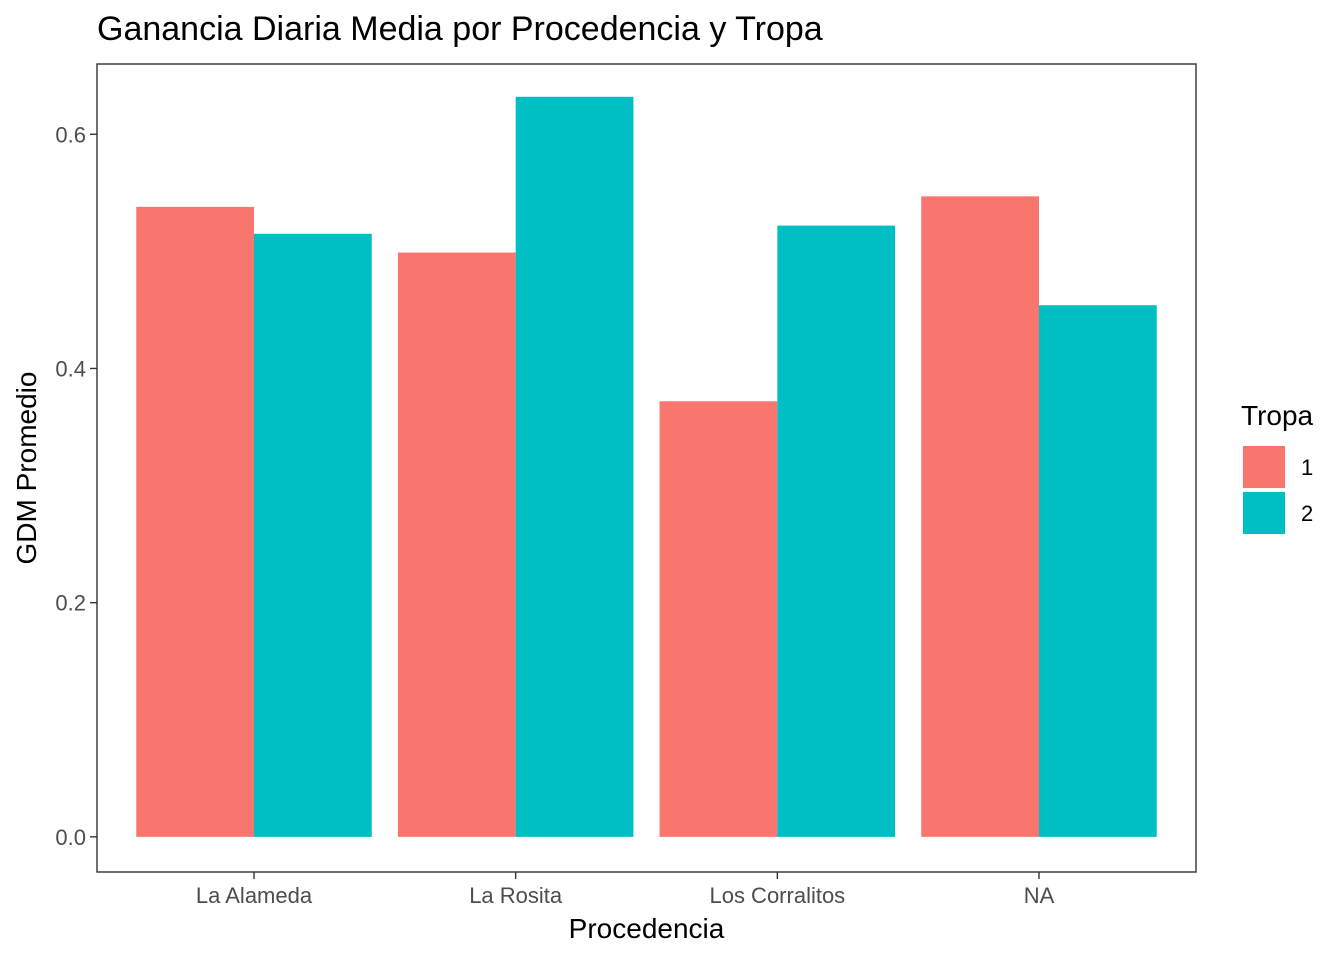 This screenshot has width=1344, height=960. What do you see at coordinates (70, 837) in the screenshot?
I see `y-tick-label: 0.0` at bounding box center [70, 837].